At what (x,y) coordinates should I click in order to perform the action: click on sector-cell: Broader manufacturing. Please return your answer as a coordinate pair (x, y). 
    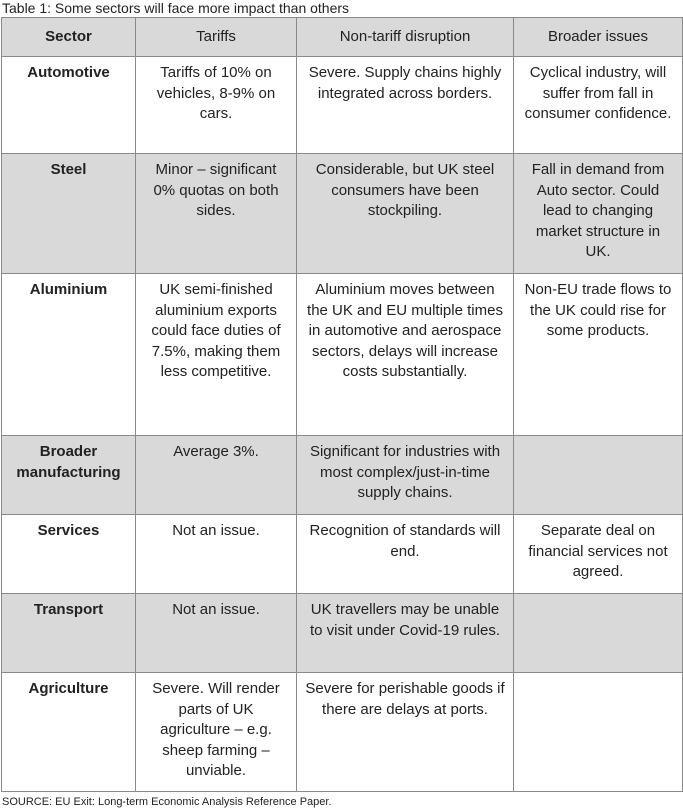
    Looking at the image, I should click on (68, 475).